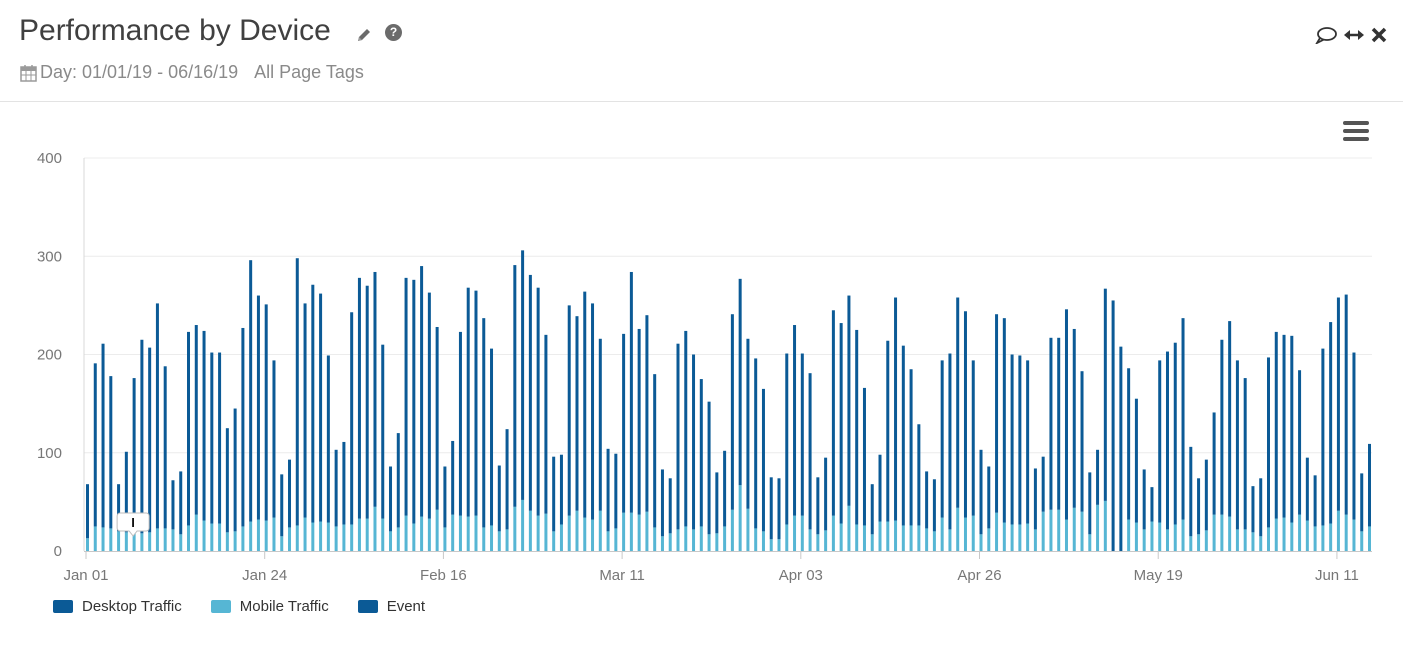  I want to click on hamburger-menu-icon, so click(1356, 131).